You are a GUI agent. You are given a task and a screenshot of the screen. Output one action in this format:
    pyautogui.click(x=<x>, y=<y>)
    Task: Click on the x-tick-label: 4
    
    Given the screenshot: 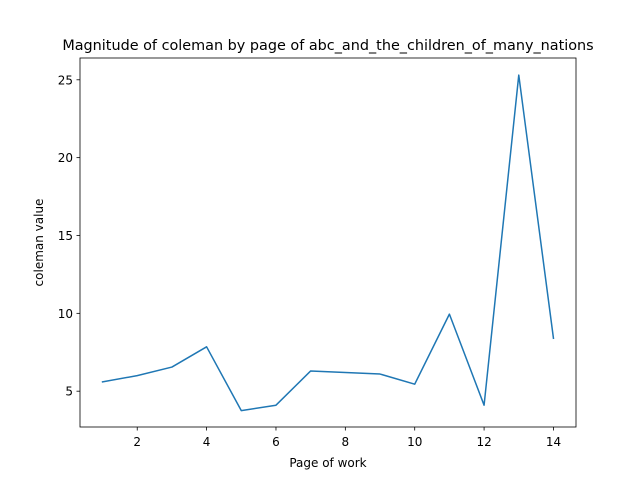 What is the action you would take?
    pyautogui.click(x=207, y=442)
    